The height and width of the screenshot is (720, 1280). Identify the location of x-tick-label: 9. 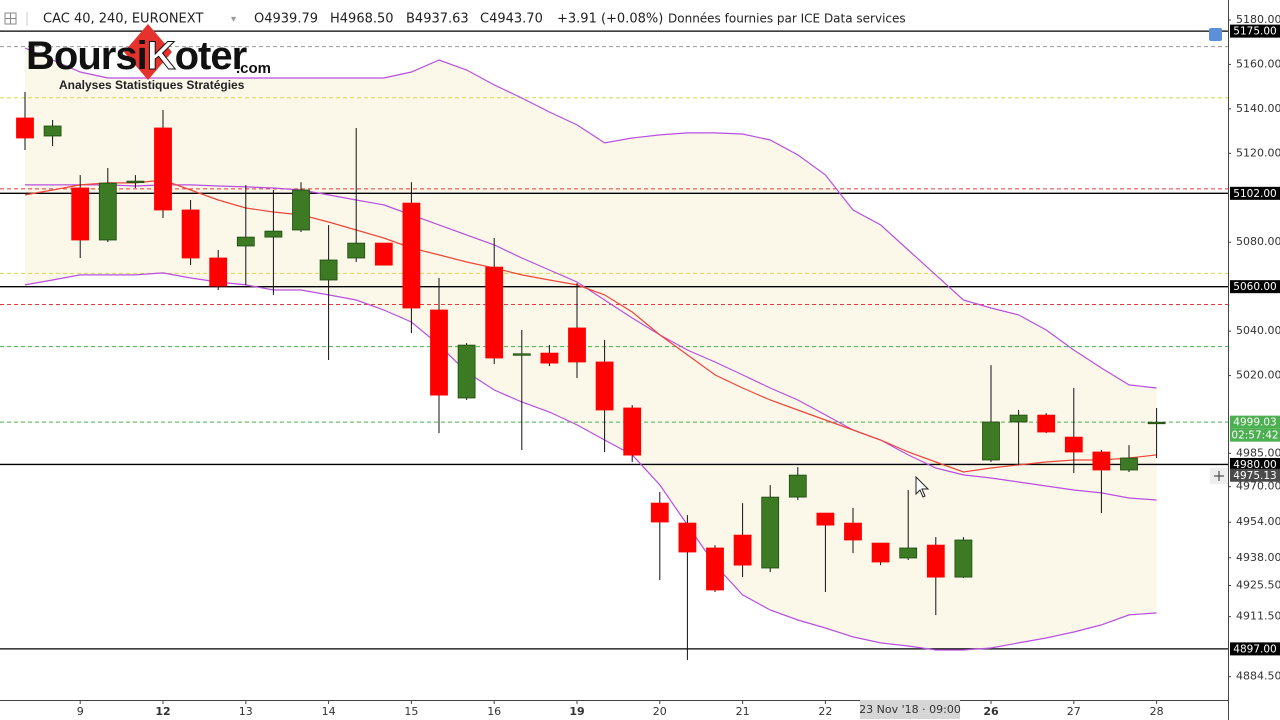
(80, 711).